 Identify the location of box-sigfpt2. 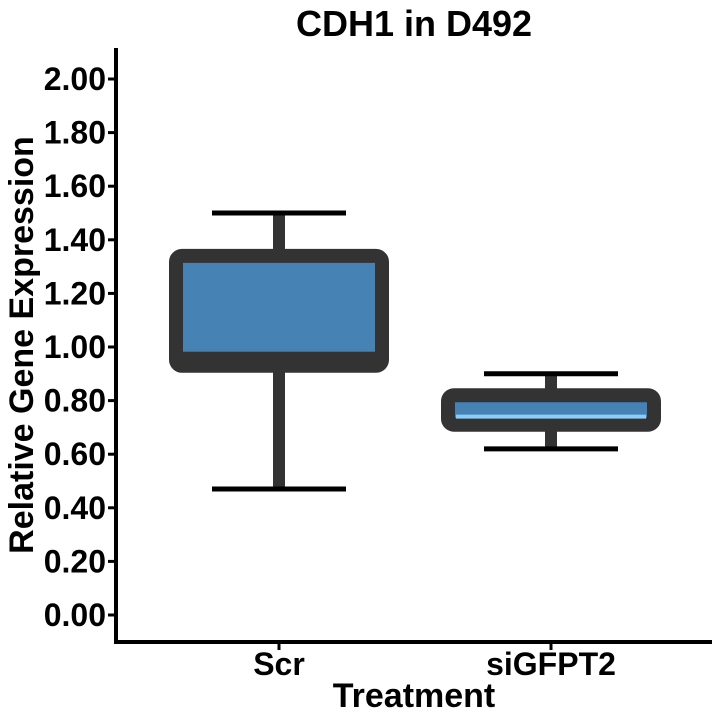
(551, 411).